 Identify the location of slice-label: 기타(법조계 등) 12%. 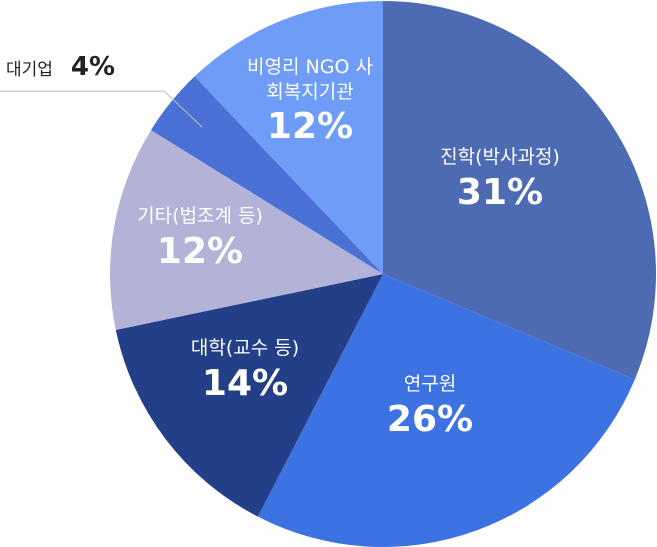
(200, 239).